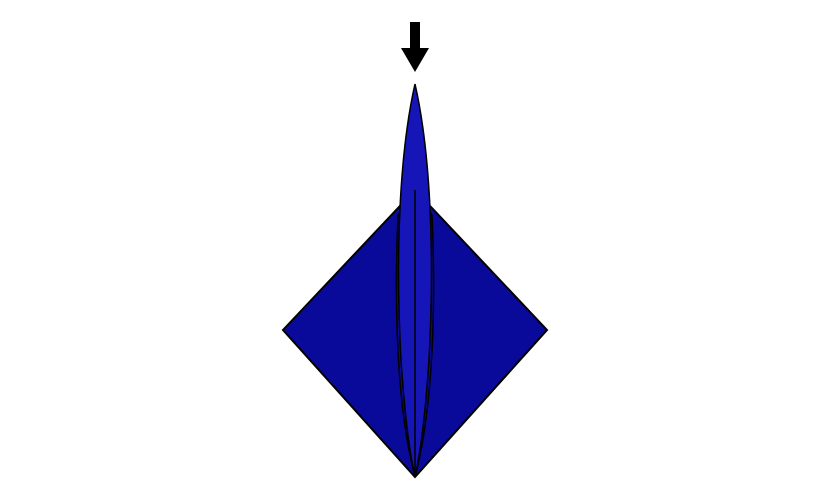 This screenshot has width=830, height=500. Describe the element at coordinates (415, 60) in the screenshot. I see `arrow-head` at that location.